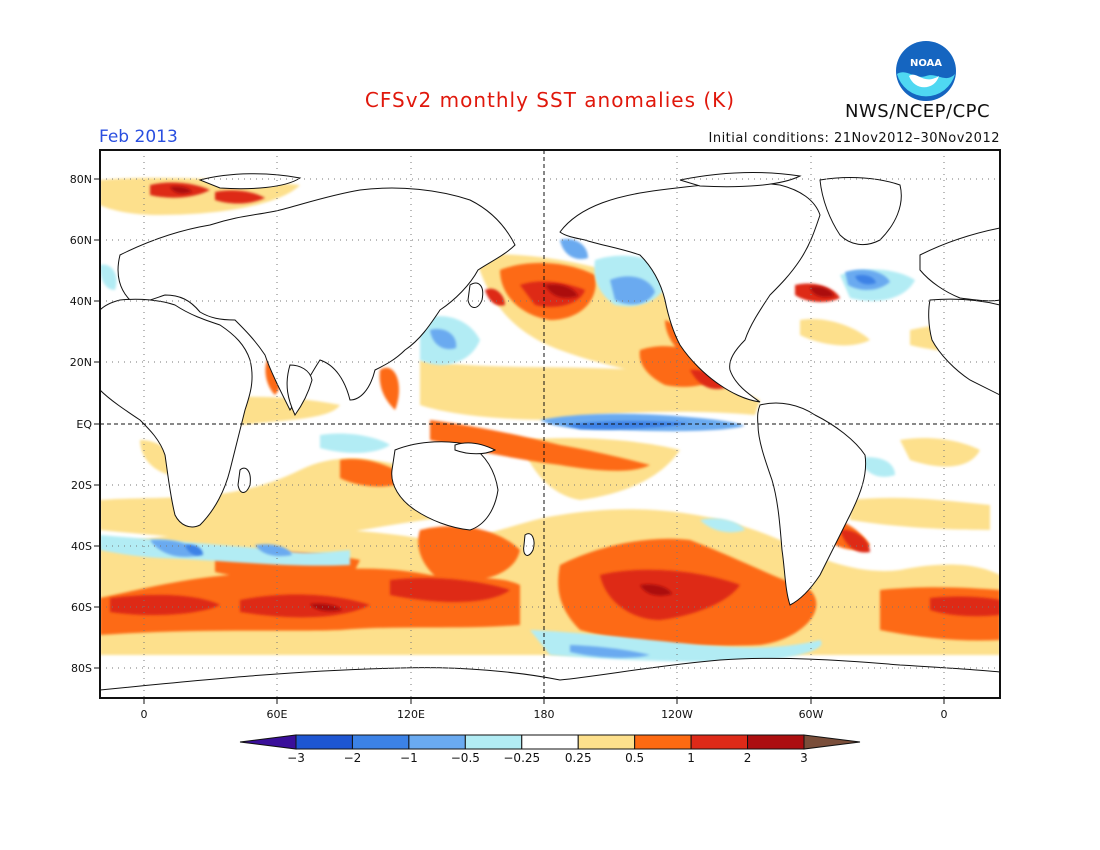 This screenshot has width=1100, height=850. What do you see at coordinates (691, 758) in the screenshot?
I see `colorbar-label: 1` at bounding box center [691, 758].